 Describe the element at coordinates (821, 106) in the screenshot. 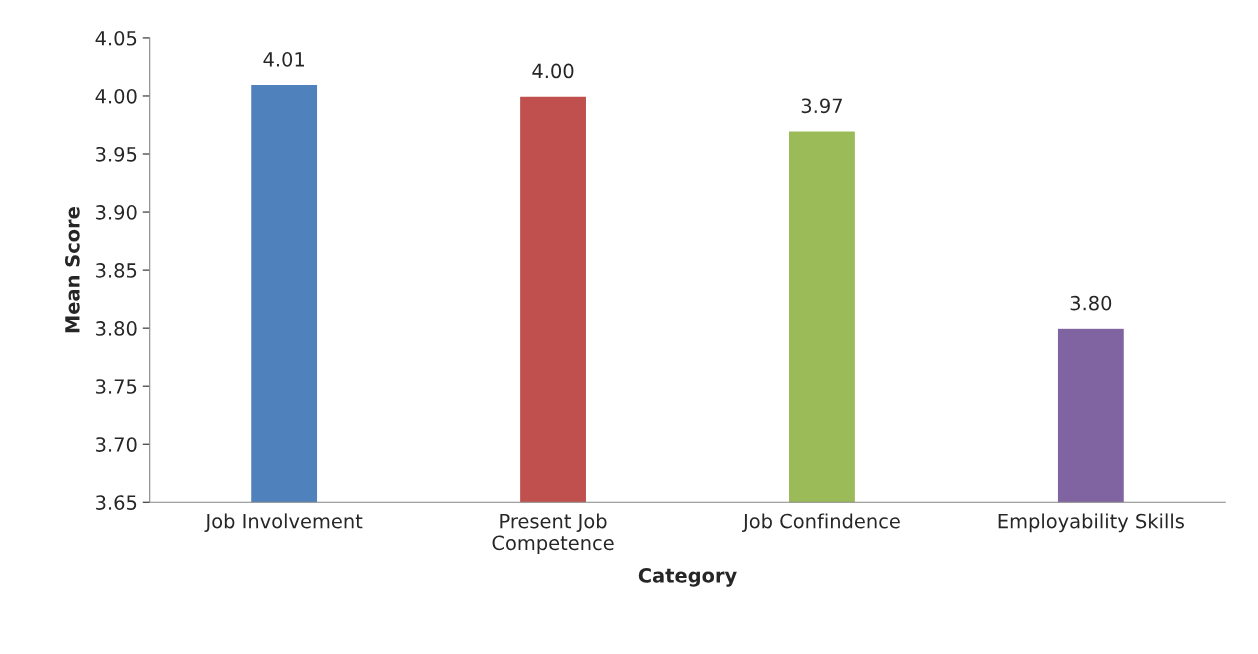

I see `data-label: 3.97` at that location.